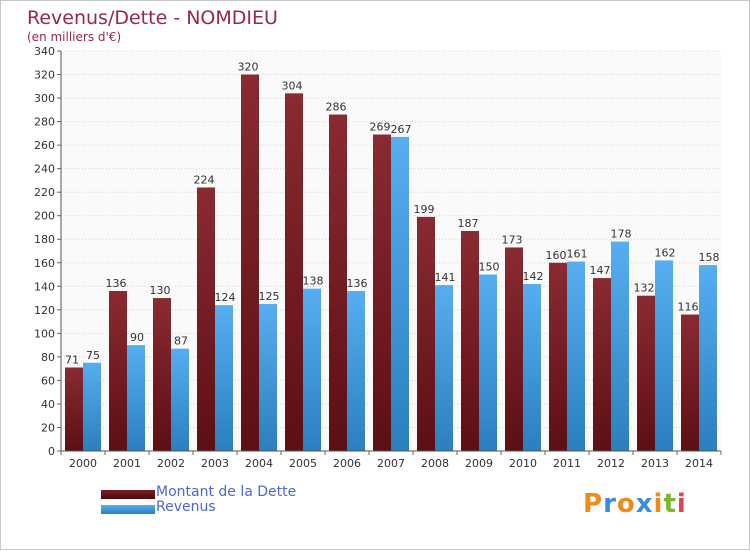 The image size is (750, 551). What do you see at coordinates (116, 283) in the screenshot?
I see `data-label-dette: 136` at bounding box center [116, 283].